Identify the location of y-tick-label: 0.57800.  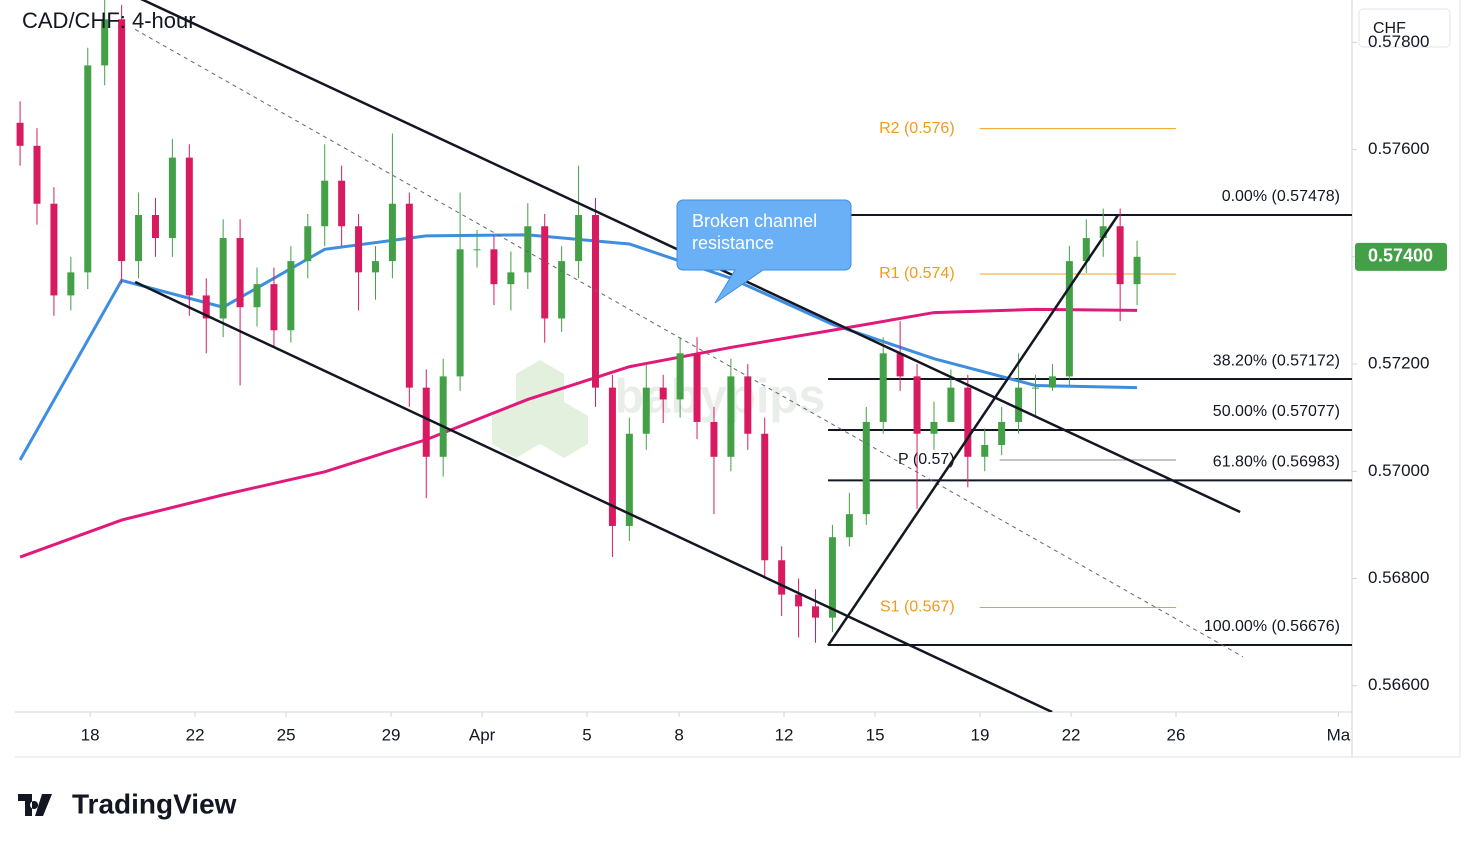
(1398, 41).